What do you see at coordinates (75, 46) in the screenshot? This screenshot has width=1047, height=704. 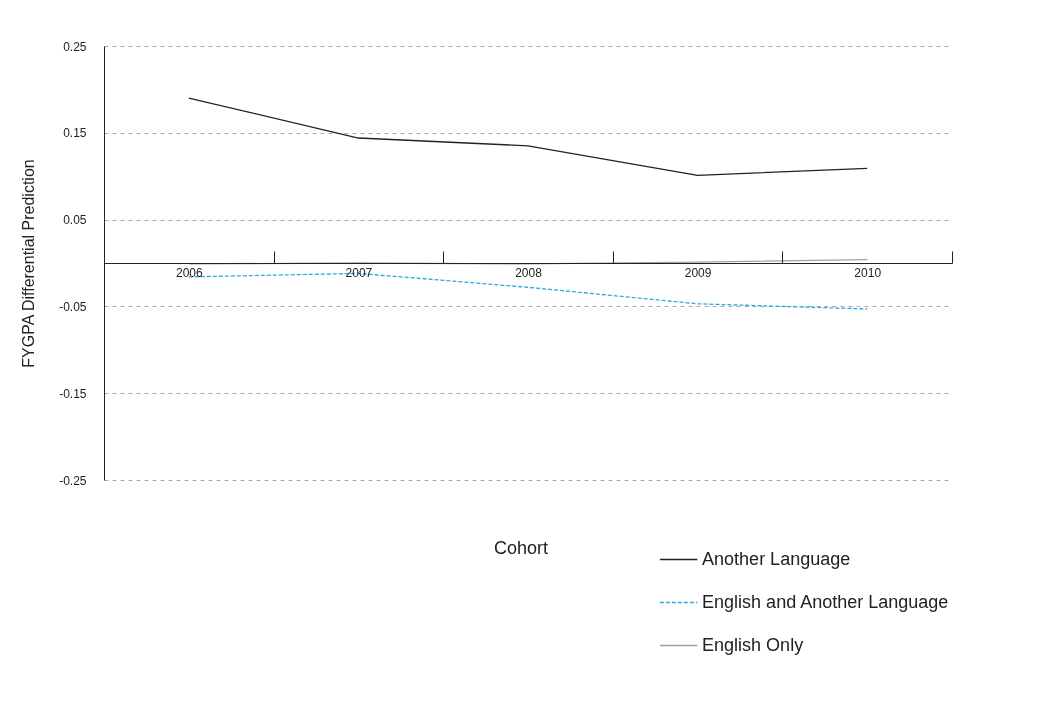 I see `y-tick-label: 0.25` at bounding box center [75, 46].